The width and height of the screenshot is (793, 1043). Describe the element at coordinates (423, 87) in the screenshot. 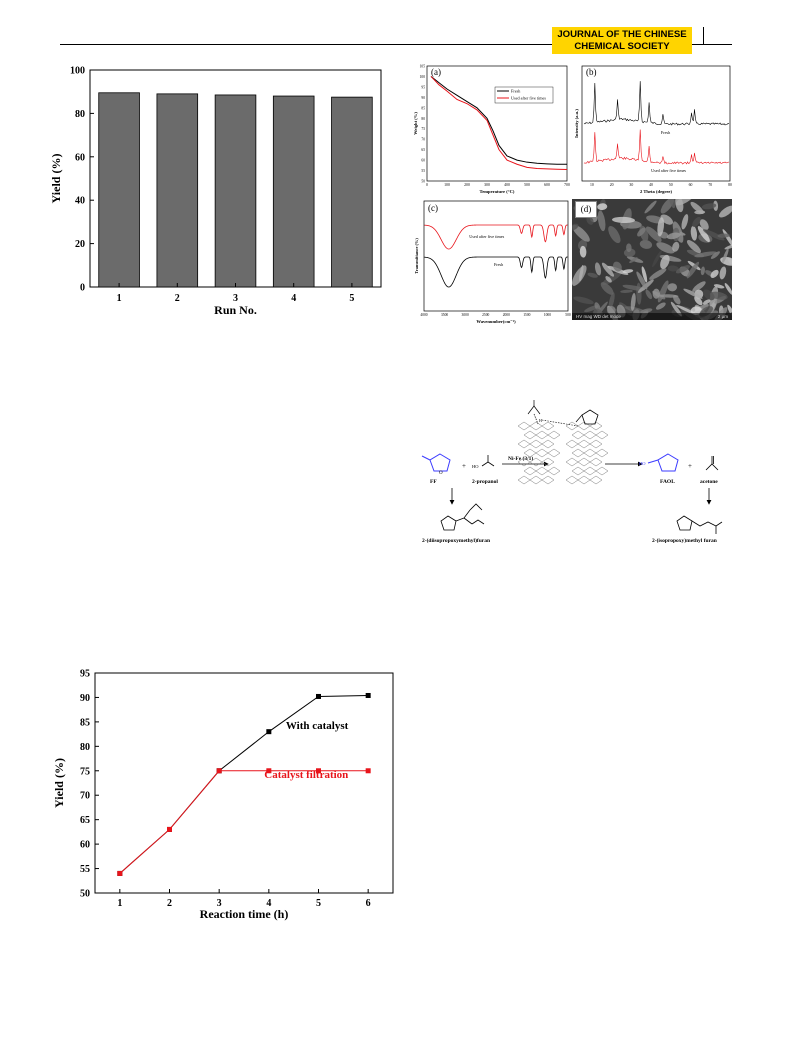

I see `y-tick-label: 95` at that location.